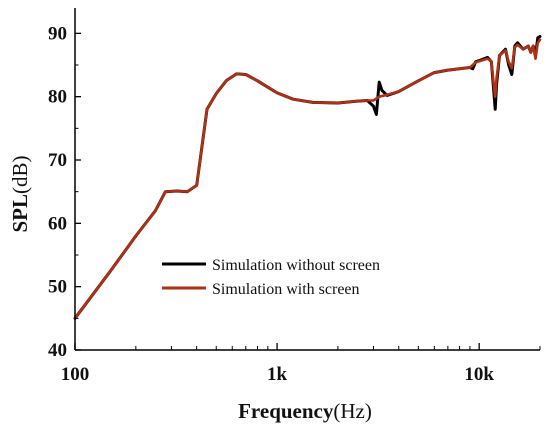 This screenshot has width=550, height=435. Describe the element at coordinates (277, 374) in the screenshot. I see `x-tick-label: 1k` at that location.